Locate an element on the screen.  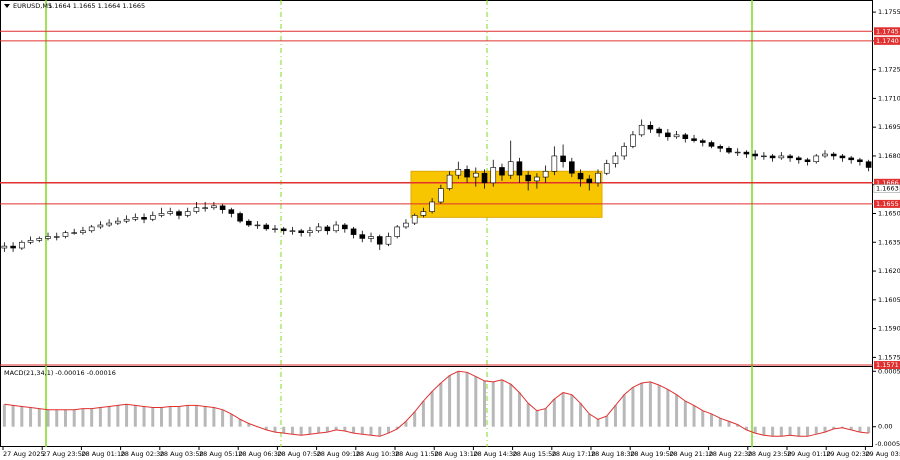
quote-label: 1.1664 1.1665 1.1664 1.1665 is located at coordinates (96, 6).